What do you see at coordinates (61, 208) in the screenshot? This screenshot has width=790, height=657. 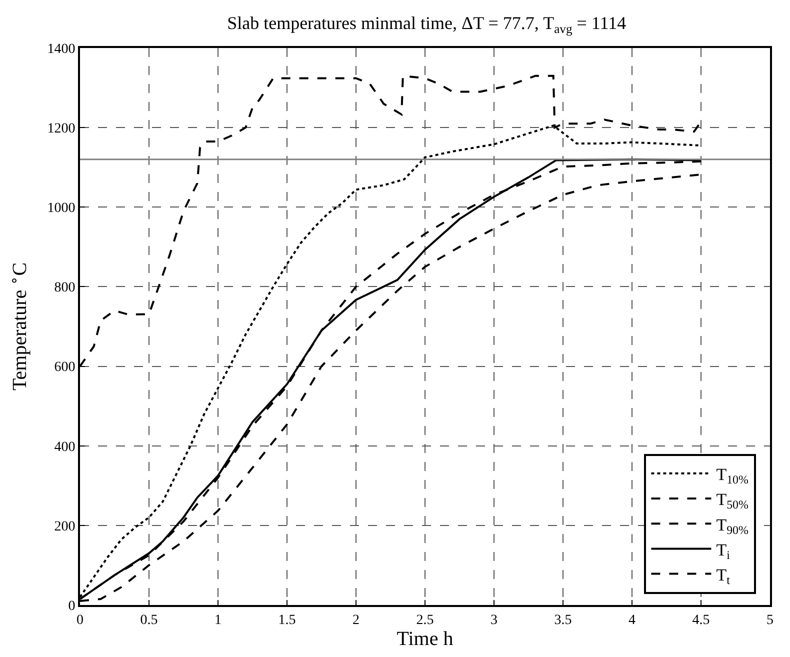 I see `y-tick-label: 1000` at bounding box center [61, 208].